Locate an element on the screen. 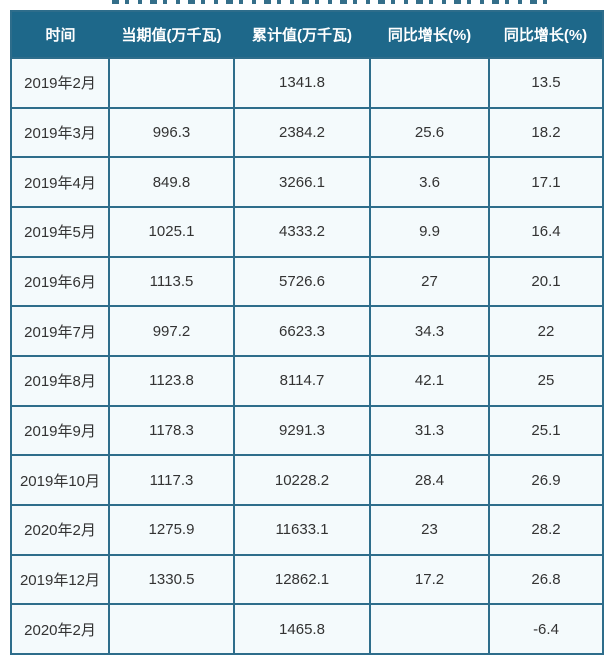  cell: 17.2 is located at coordinates (429, 579).